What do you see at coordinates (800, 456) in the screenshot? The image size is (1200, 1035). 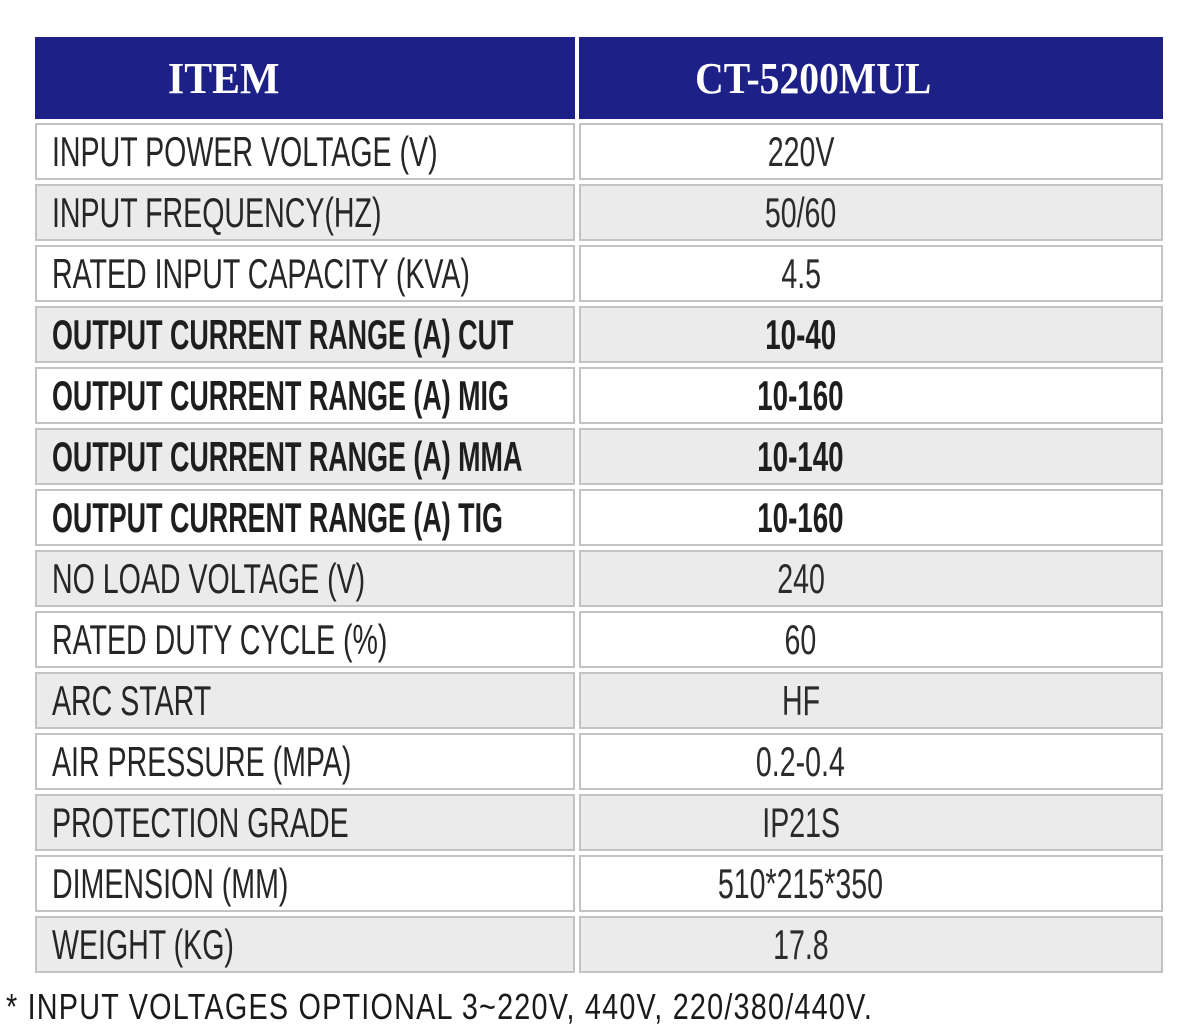 I see `spec-value: 10-140` at bounding box center [800, 456].